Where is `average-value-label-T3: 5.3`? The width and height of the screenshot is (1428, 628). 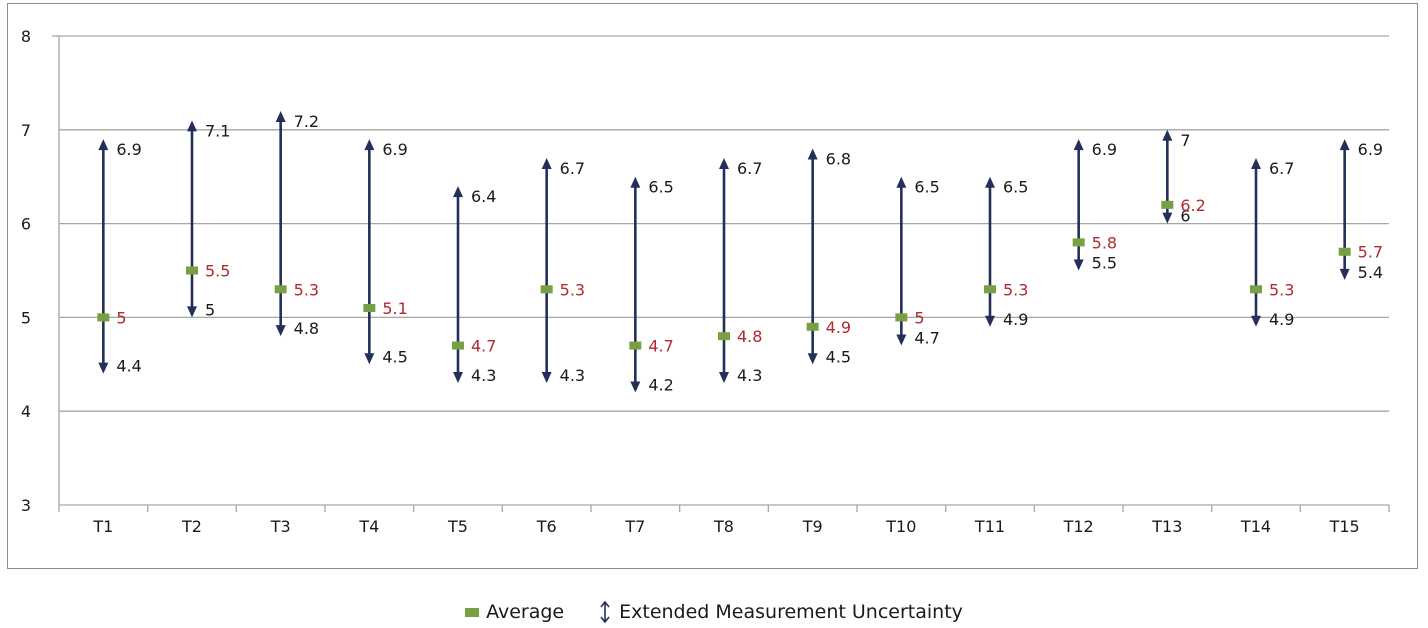
average-value-label-T3: 5.3 is located at coordinates (306, 289).